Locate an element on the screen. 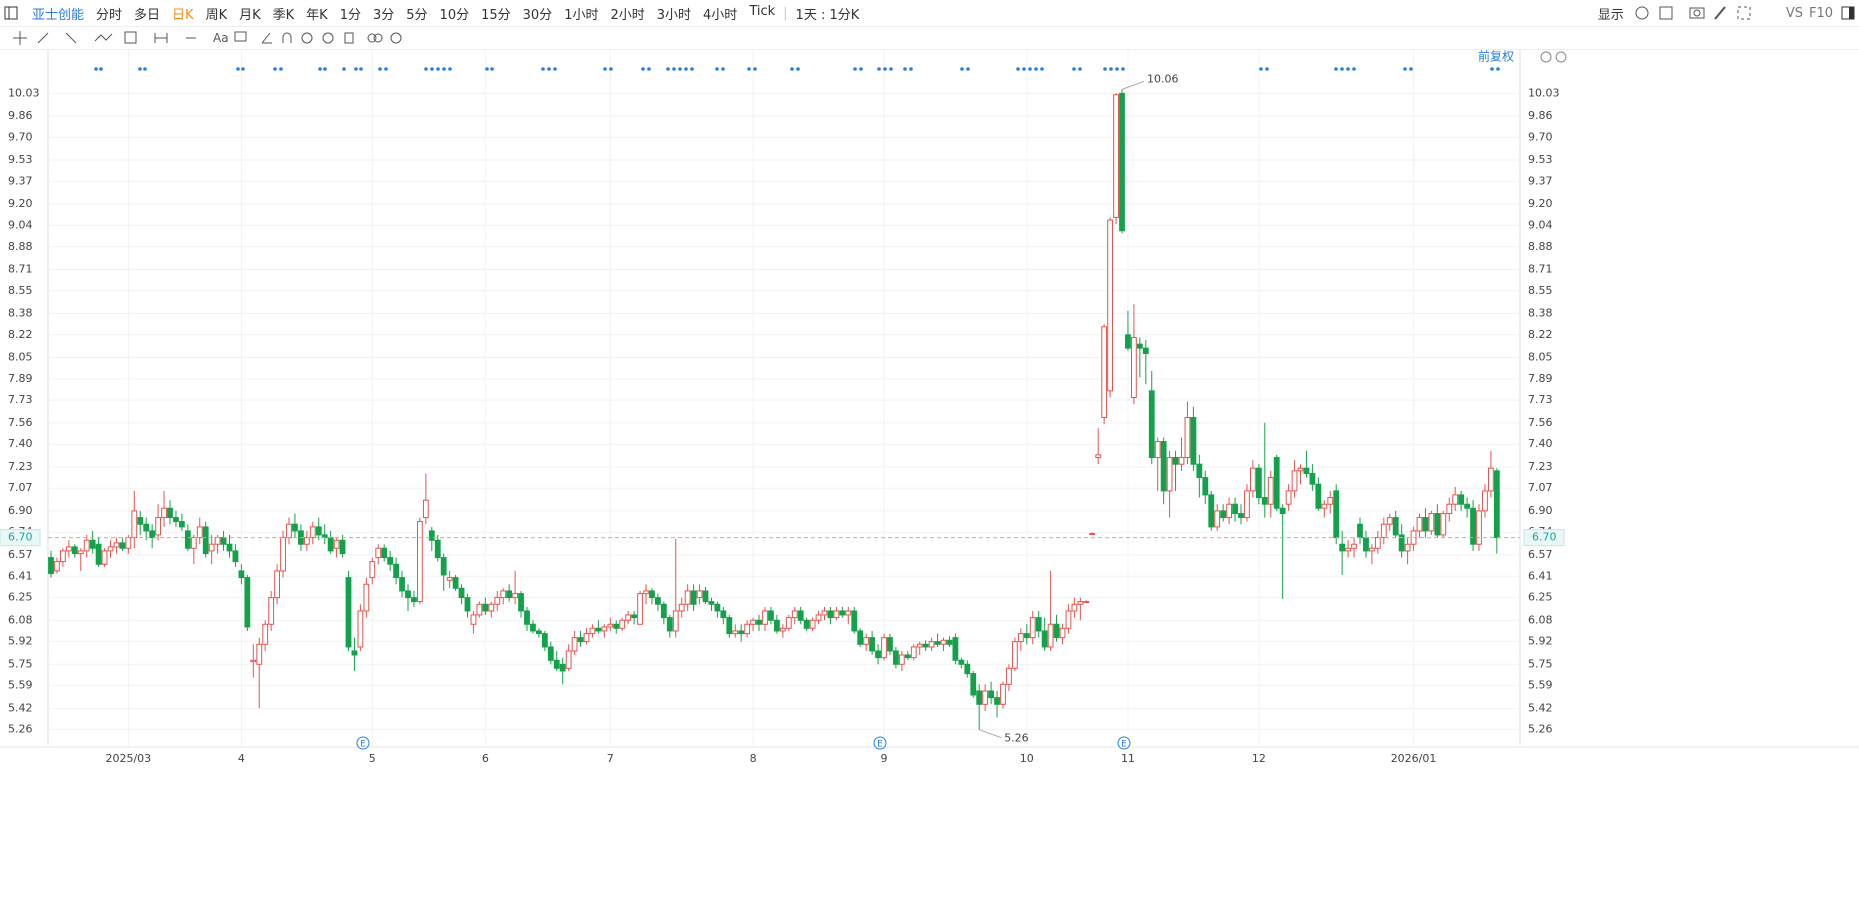 The height and width of the screenshot is (915, 1859). adjust-mode: 前复权 is located at coordinates (1496, 57).